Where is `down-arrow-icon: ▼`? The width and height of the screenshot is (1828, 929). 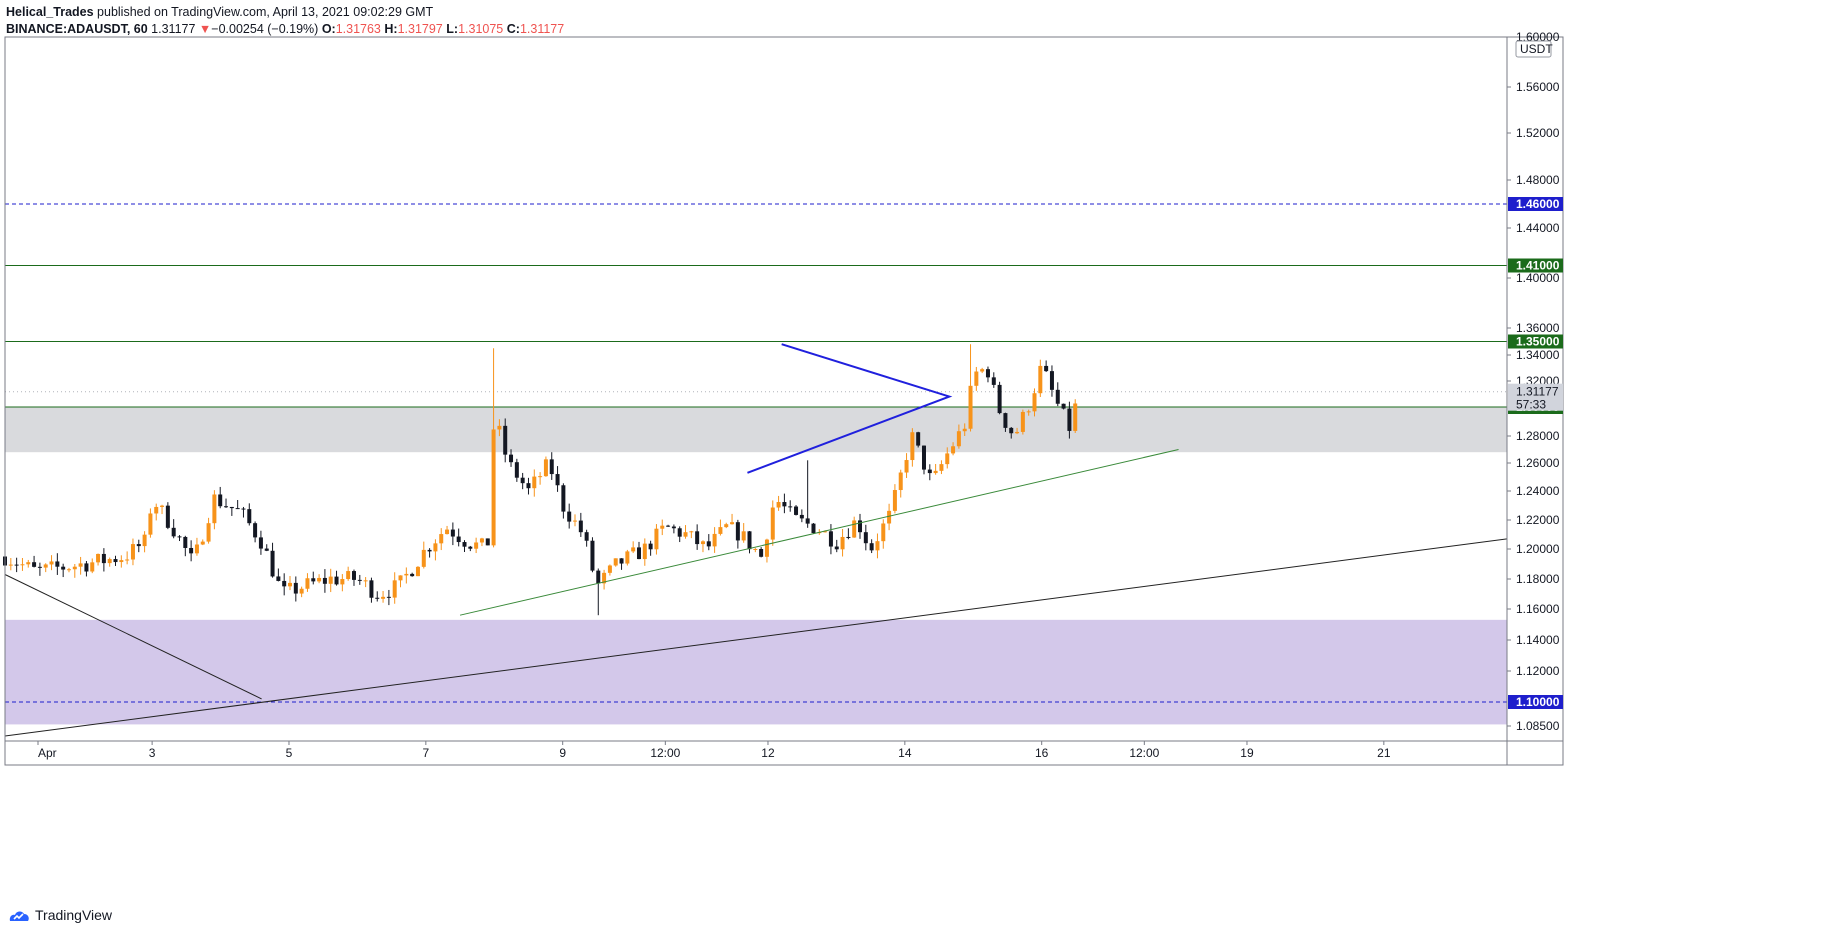 down-arrow-icon: ▼ is located at coordinates (205, 29).